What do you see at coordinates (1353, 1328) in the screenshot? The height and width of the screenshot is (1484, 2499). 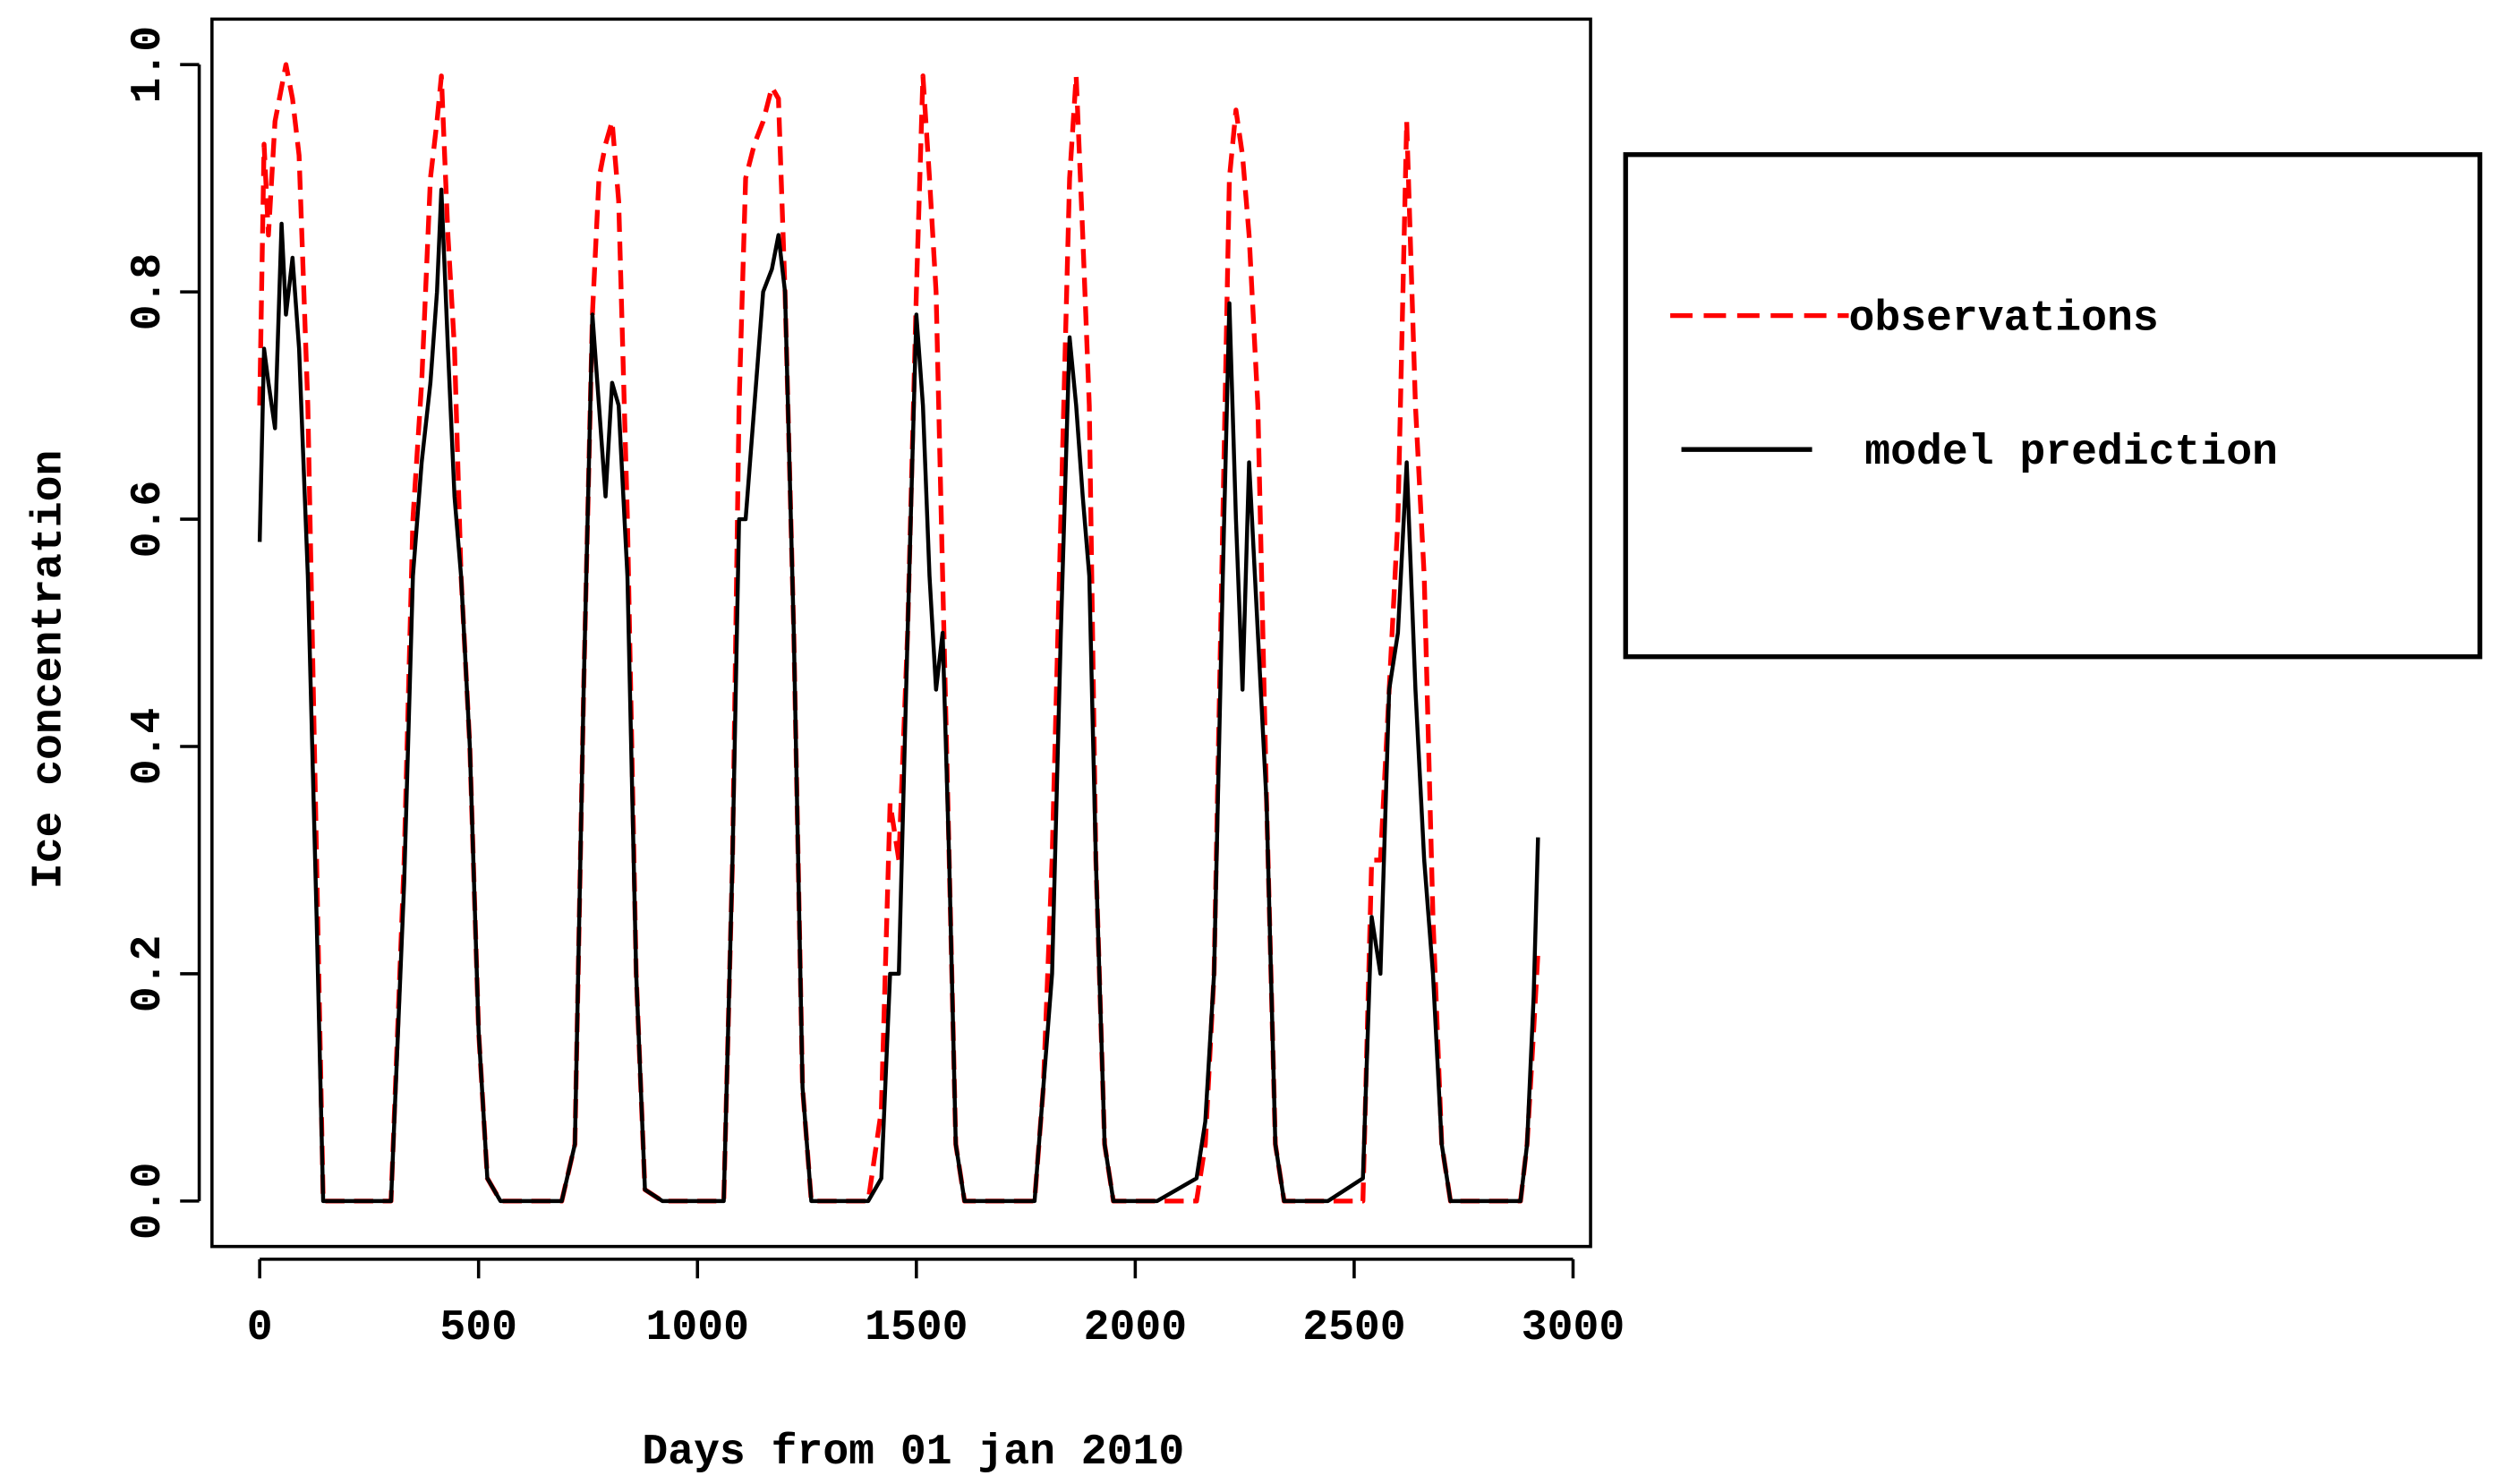 I see `x-tick-label: 2500` at bounding box center [1353, 1328].